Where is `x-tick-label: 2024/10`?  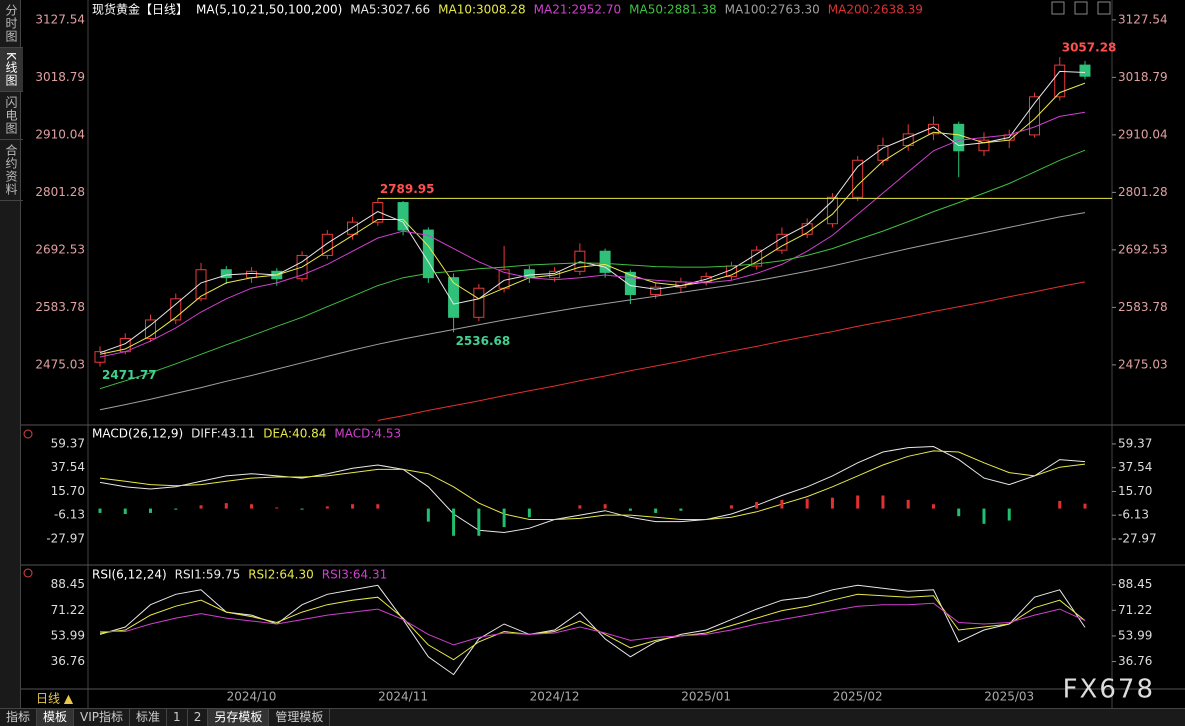 x-tick-label: 2024/10 is located at coordinates (252, 697).